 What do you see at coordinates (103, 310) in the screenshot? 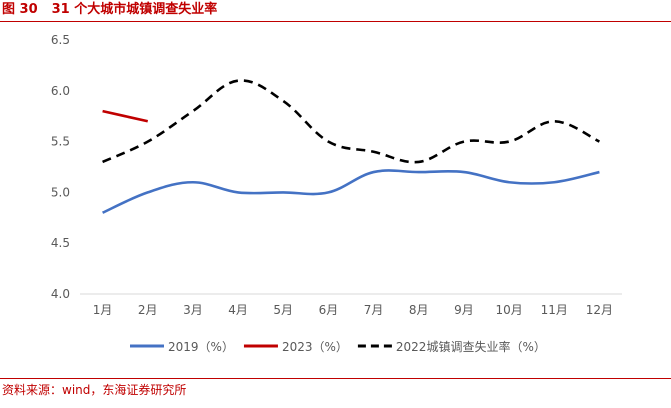
I see `x-tick-label: 1月` at bounding box center [103, 310].